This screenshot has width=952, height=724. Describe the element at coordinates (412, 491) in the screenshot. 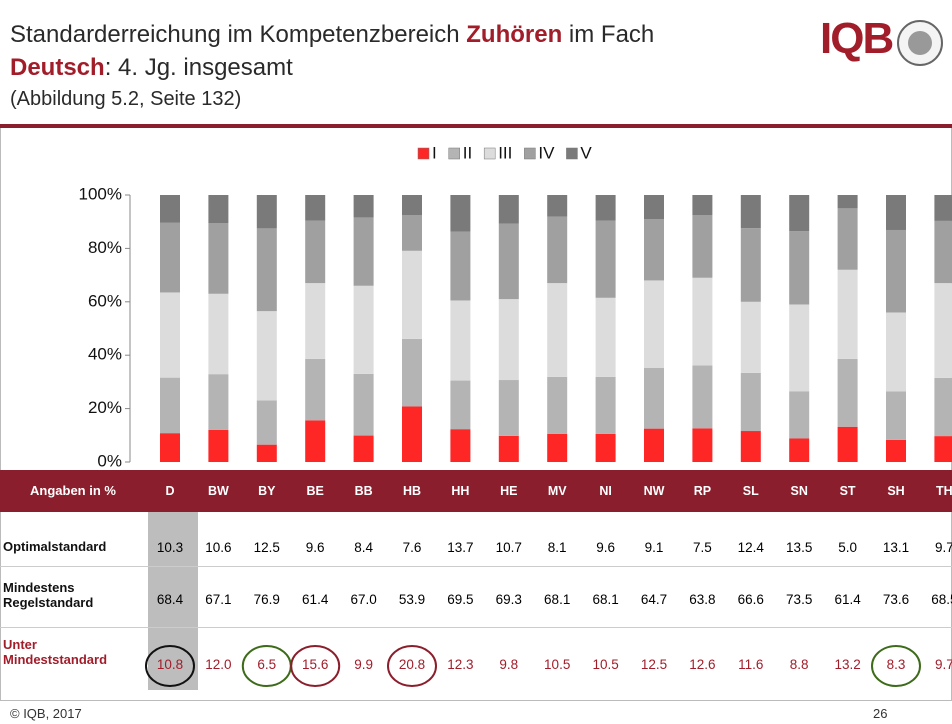

I see `column-header: HB` at that location.